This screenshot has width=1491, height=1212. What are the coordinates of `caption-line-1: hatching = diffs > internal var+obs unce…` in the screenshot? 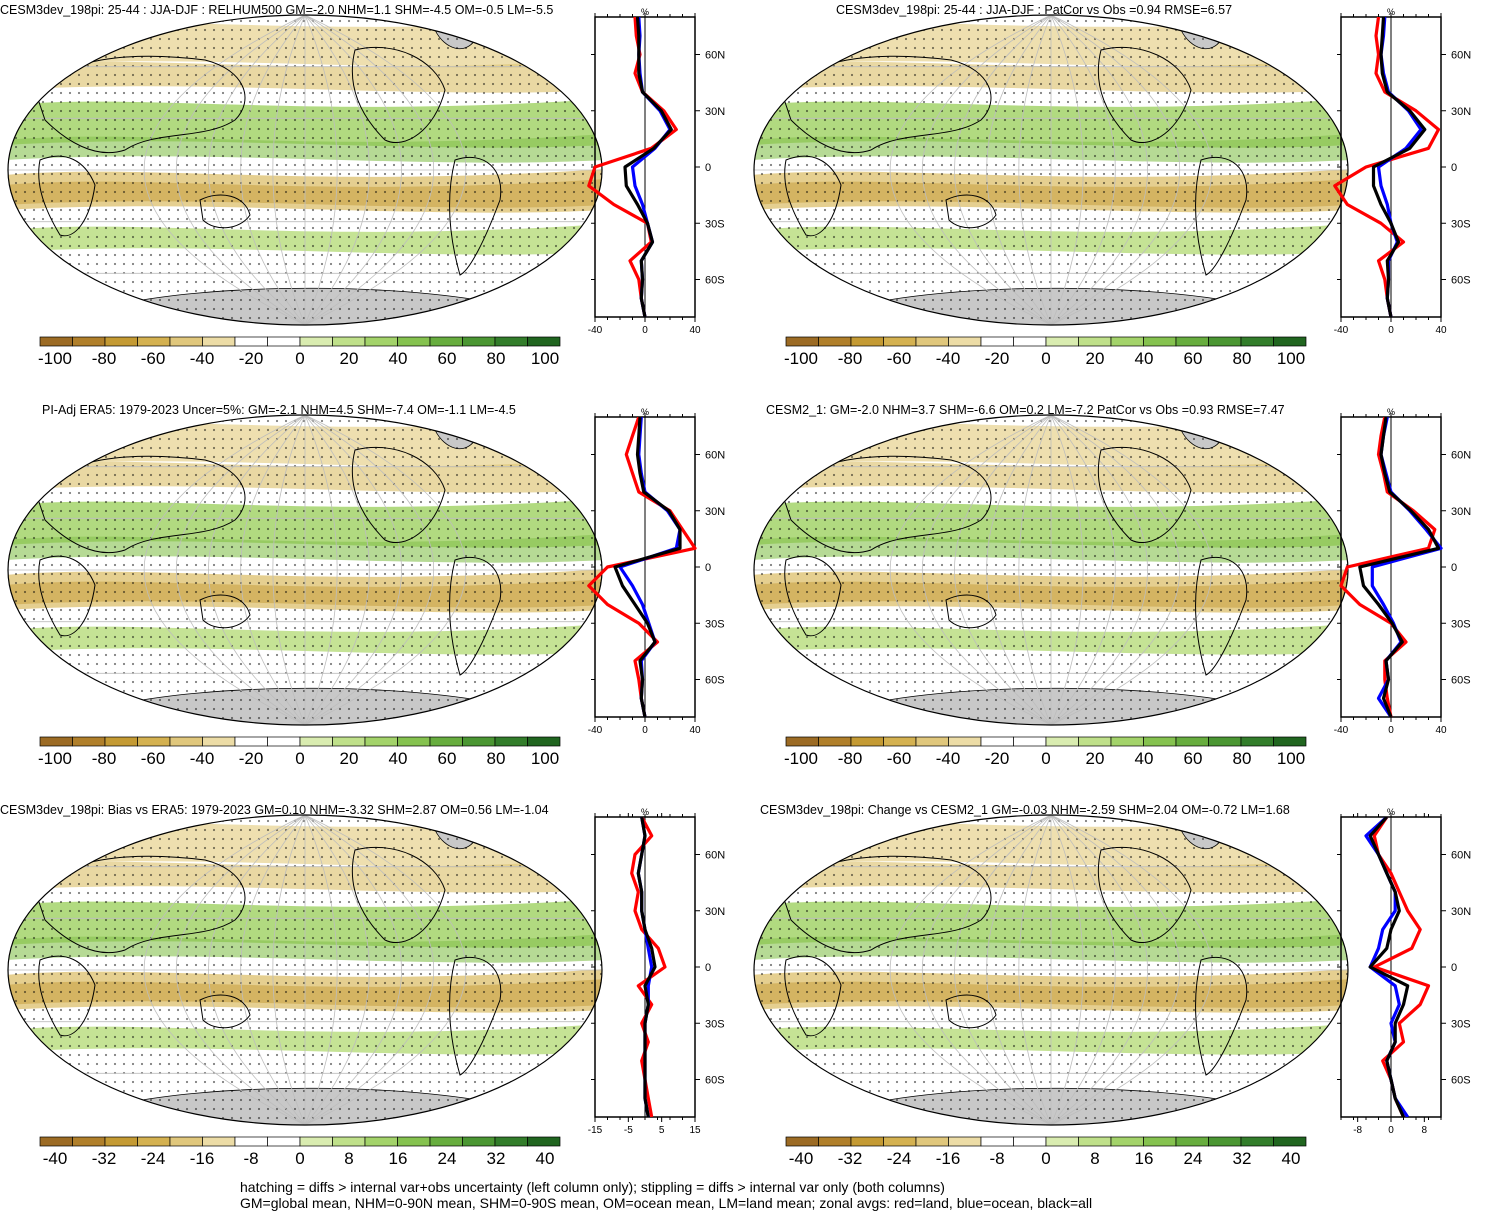 It's located at (592, 1187).